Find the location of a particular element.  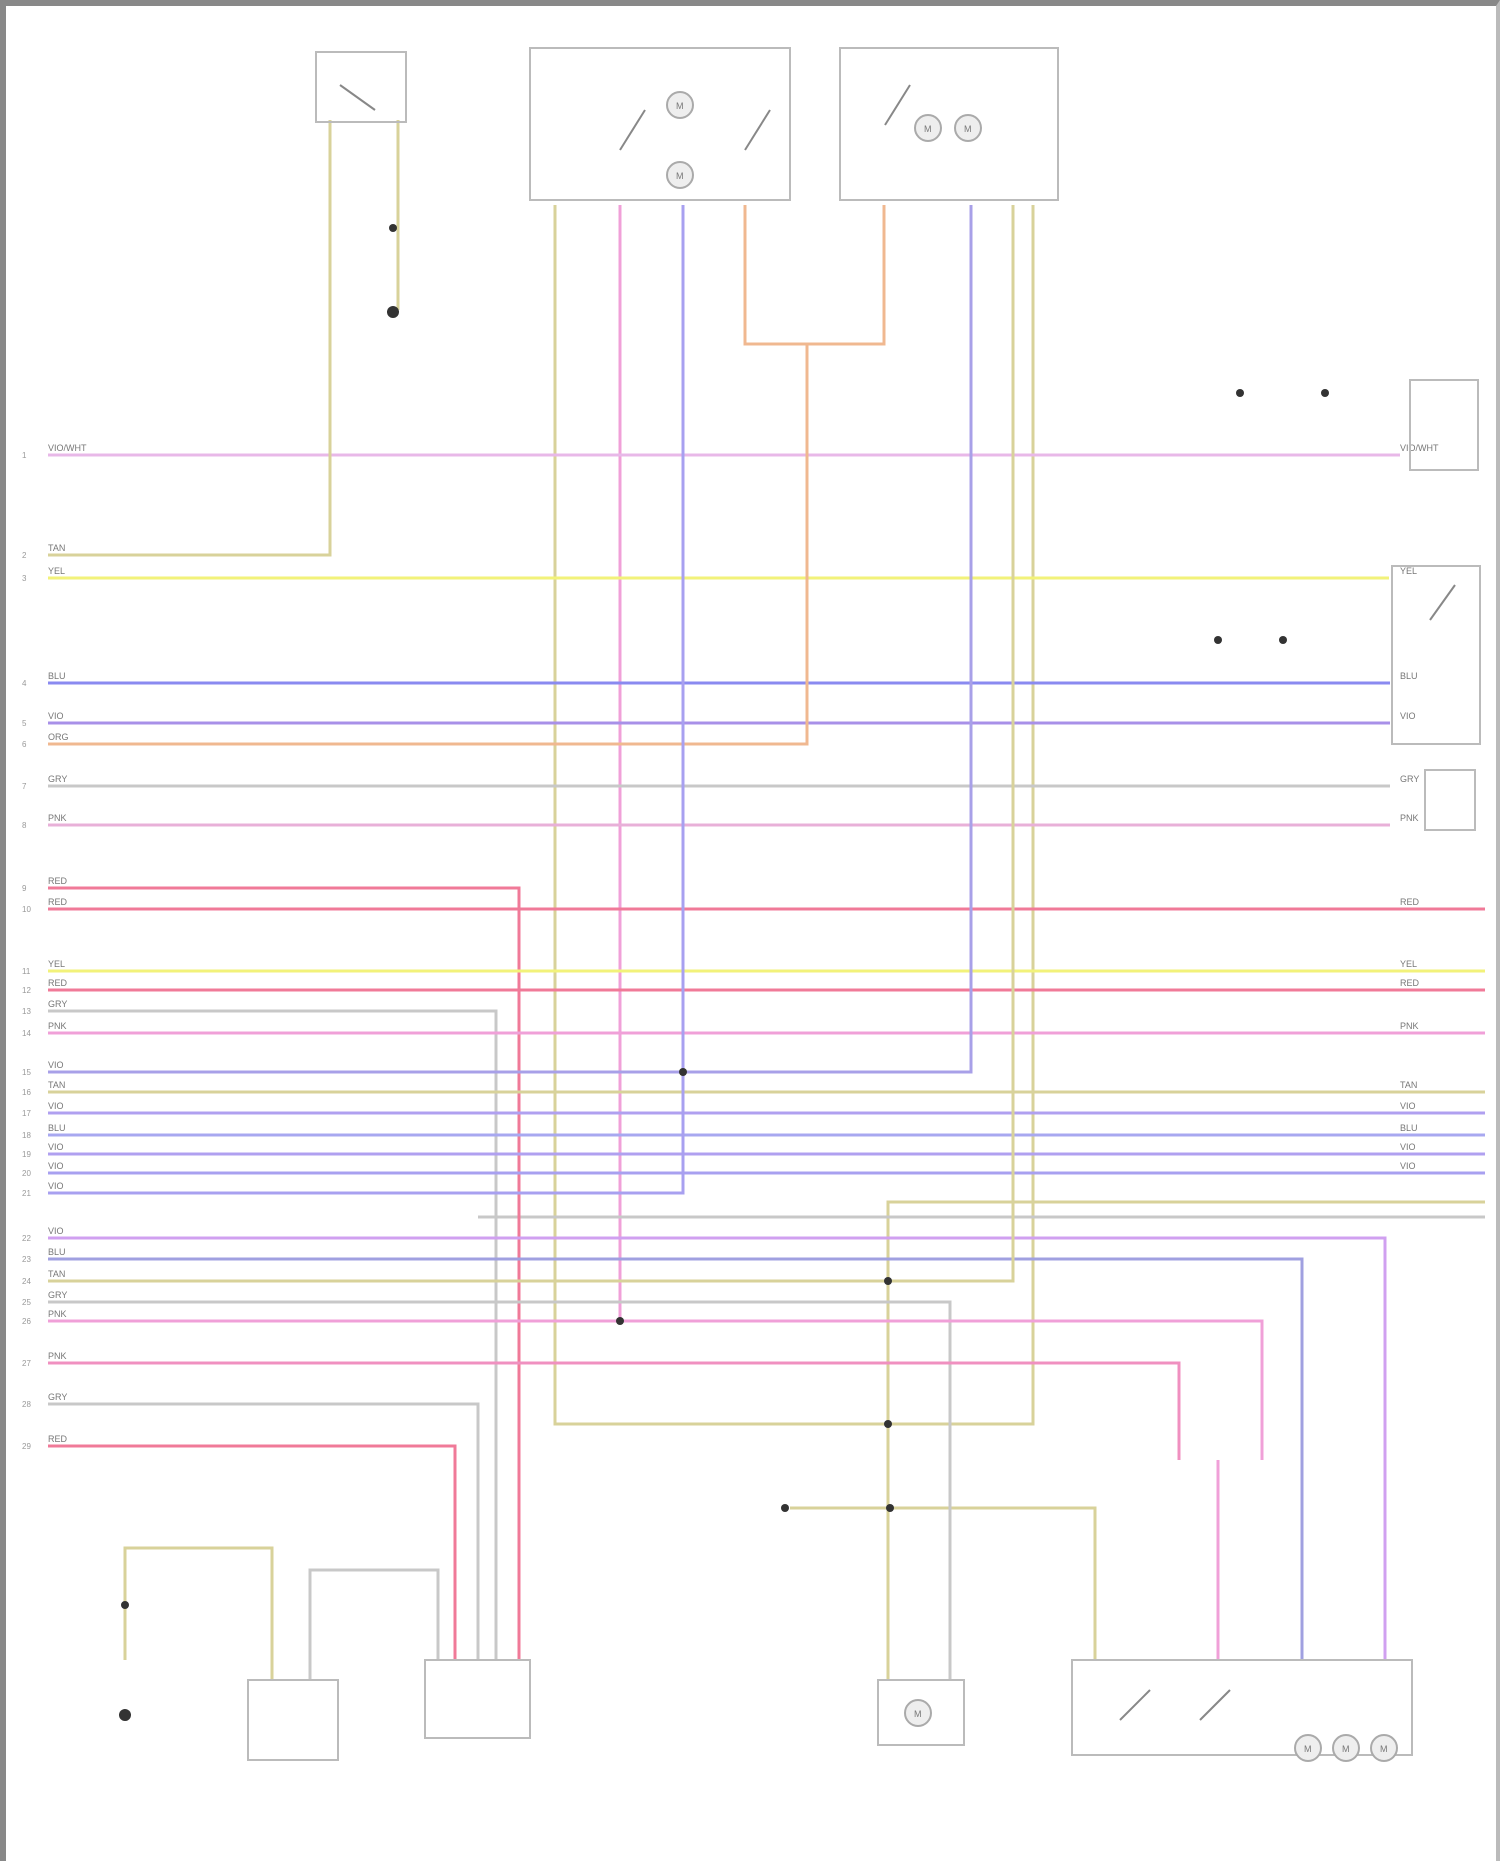

pin-number: 6 is located at coordinates (24, 744).